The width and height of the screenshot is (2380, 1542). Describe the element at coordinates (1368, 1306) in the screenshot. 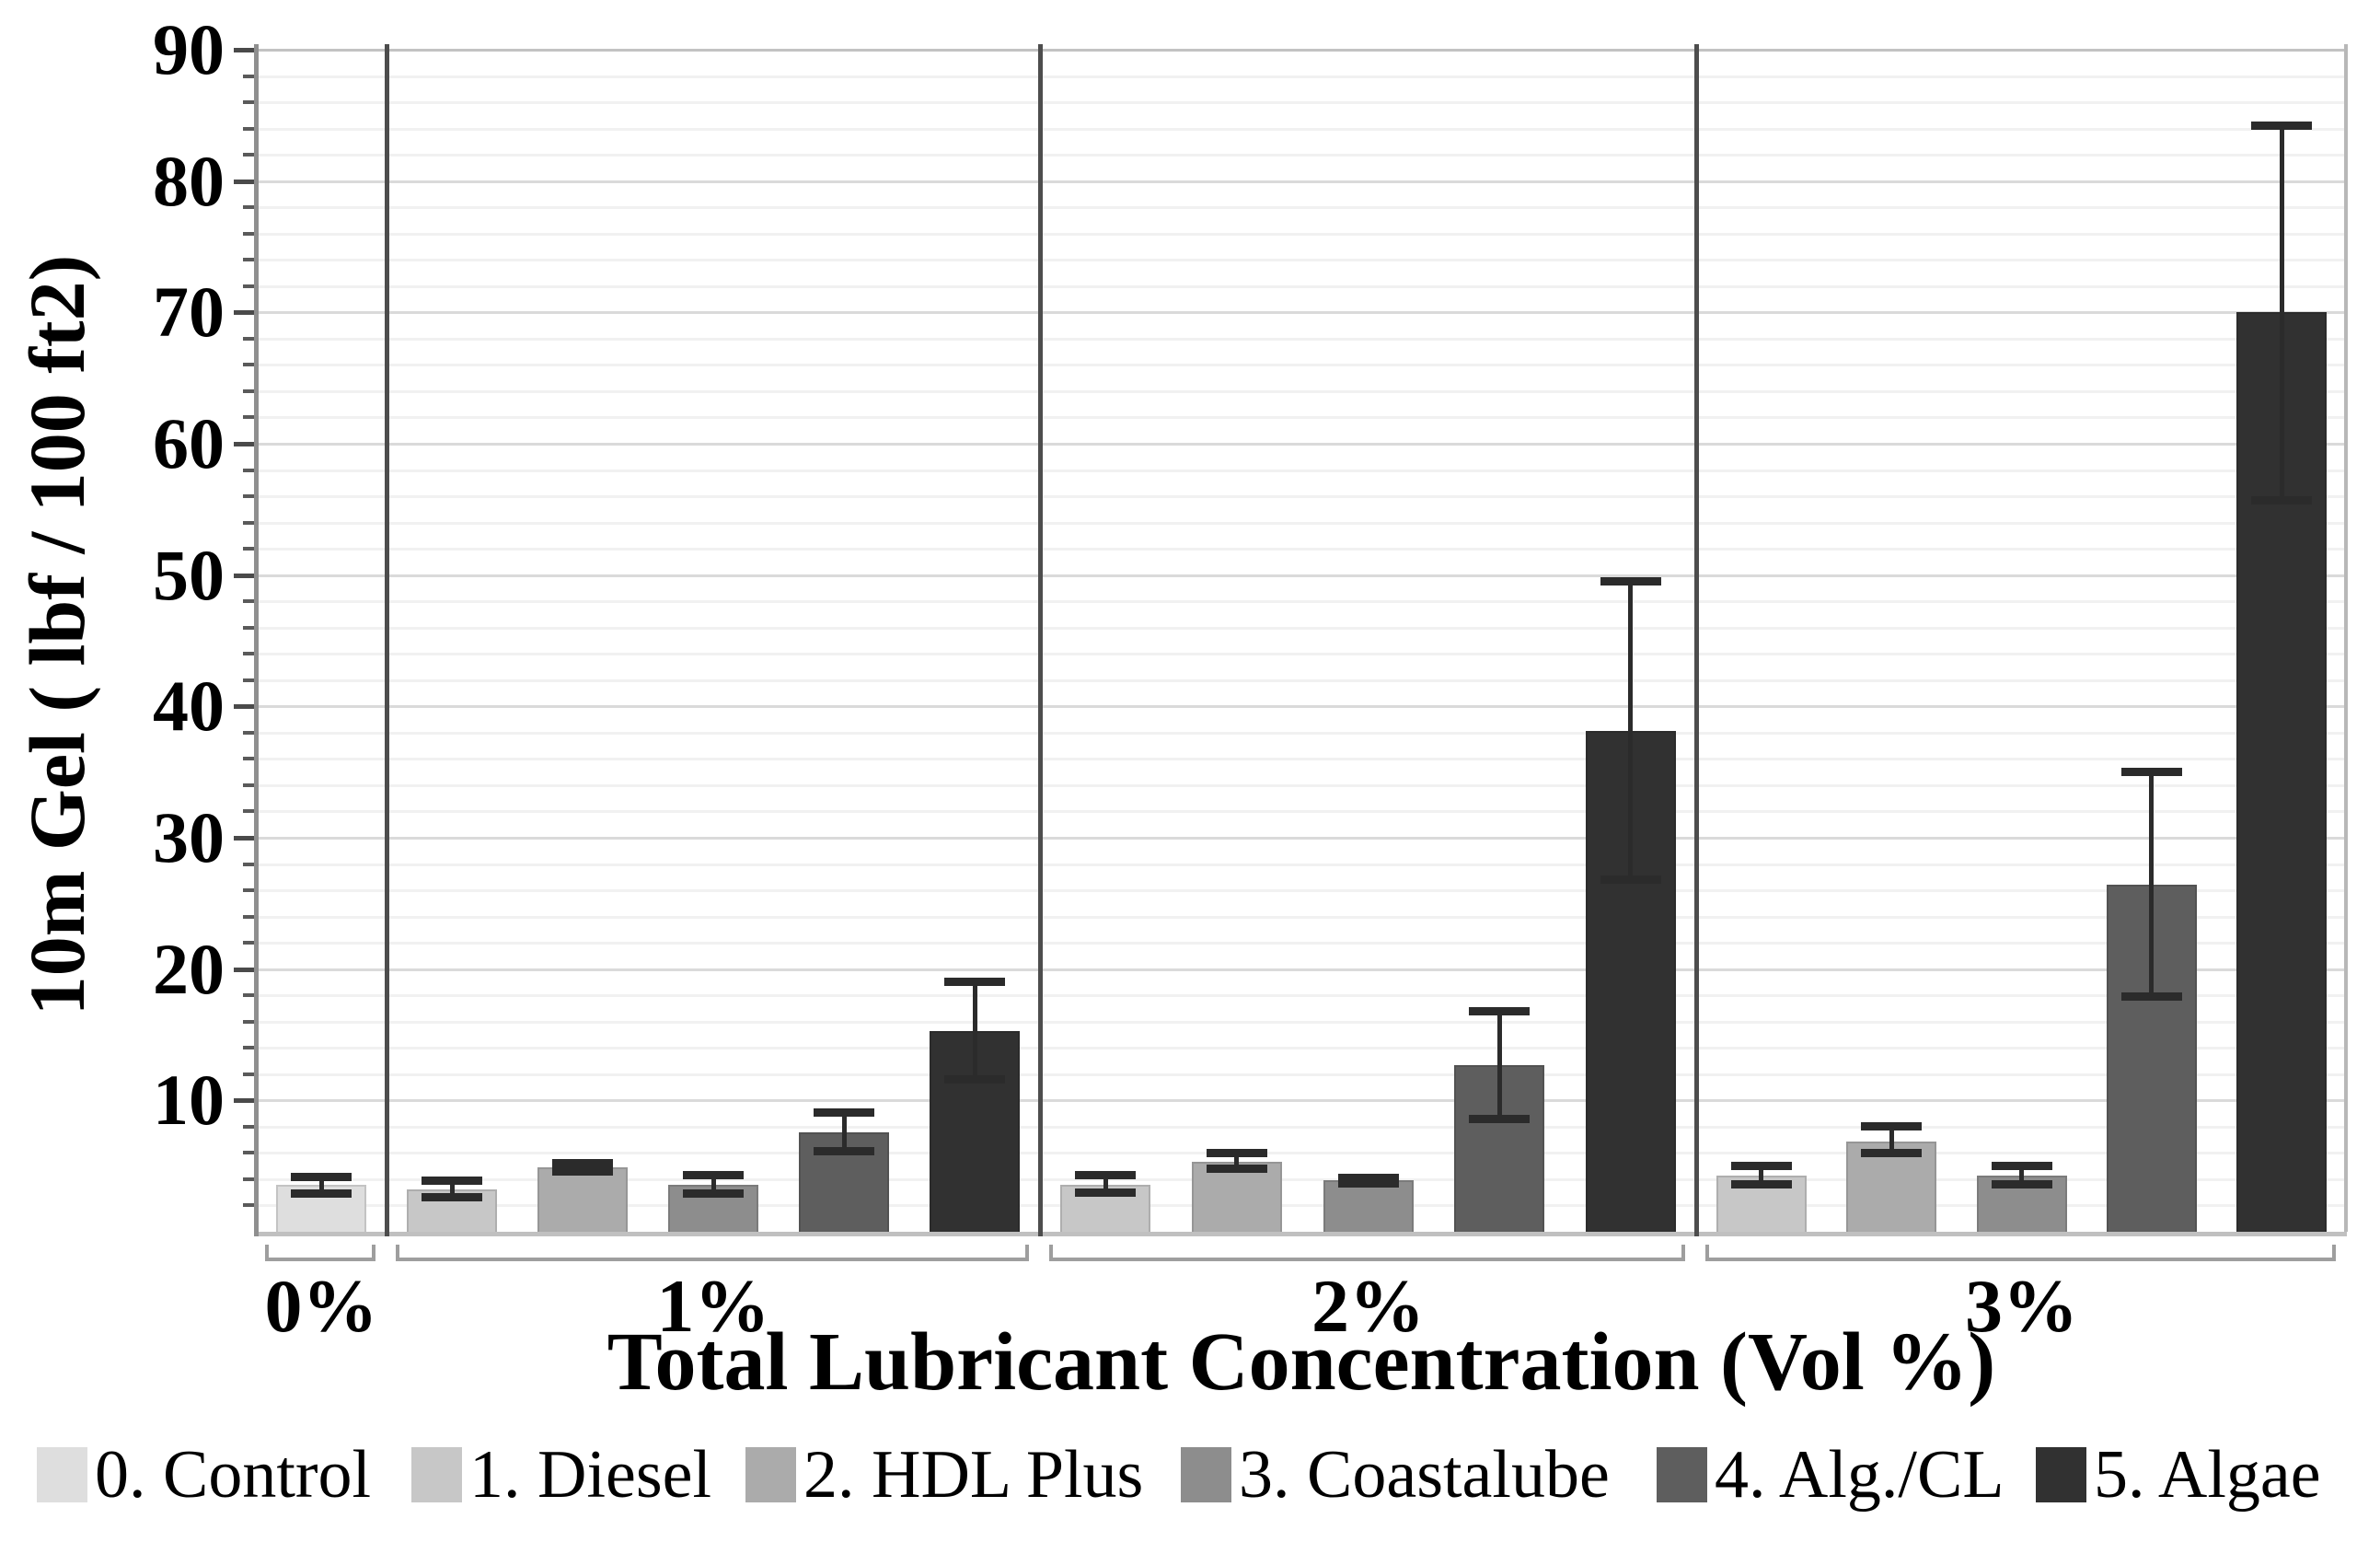

I see `x-group-label: 2%` at that location.